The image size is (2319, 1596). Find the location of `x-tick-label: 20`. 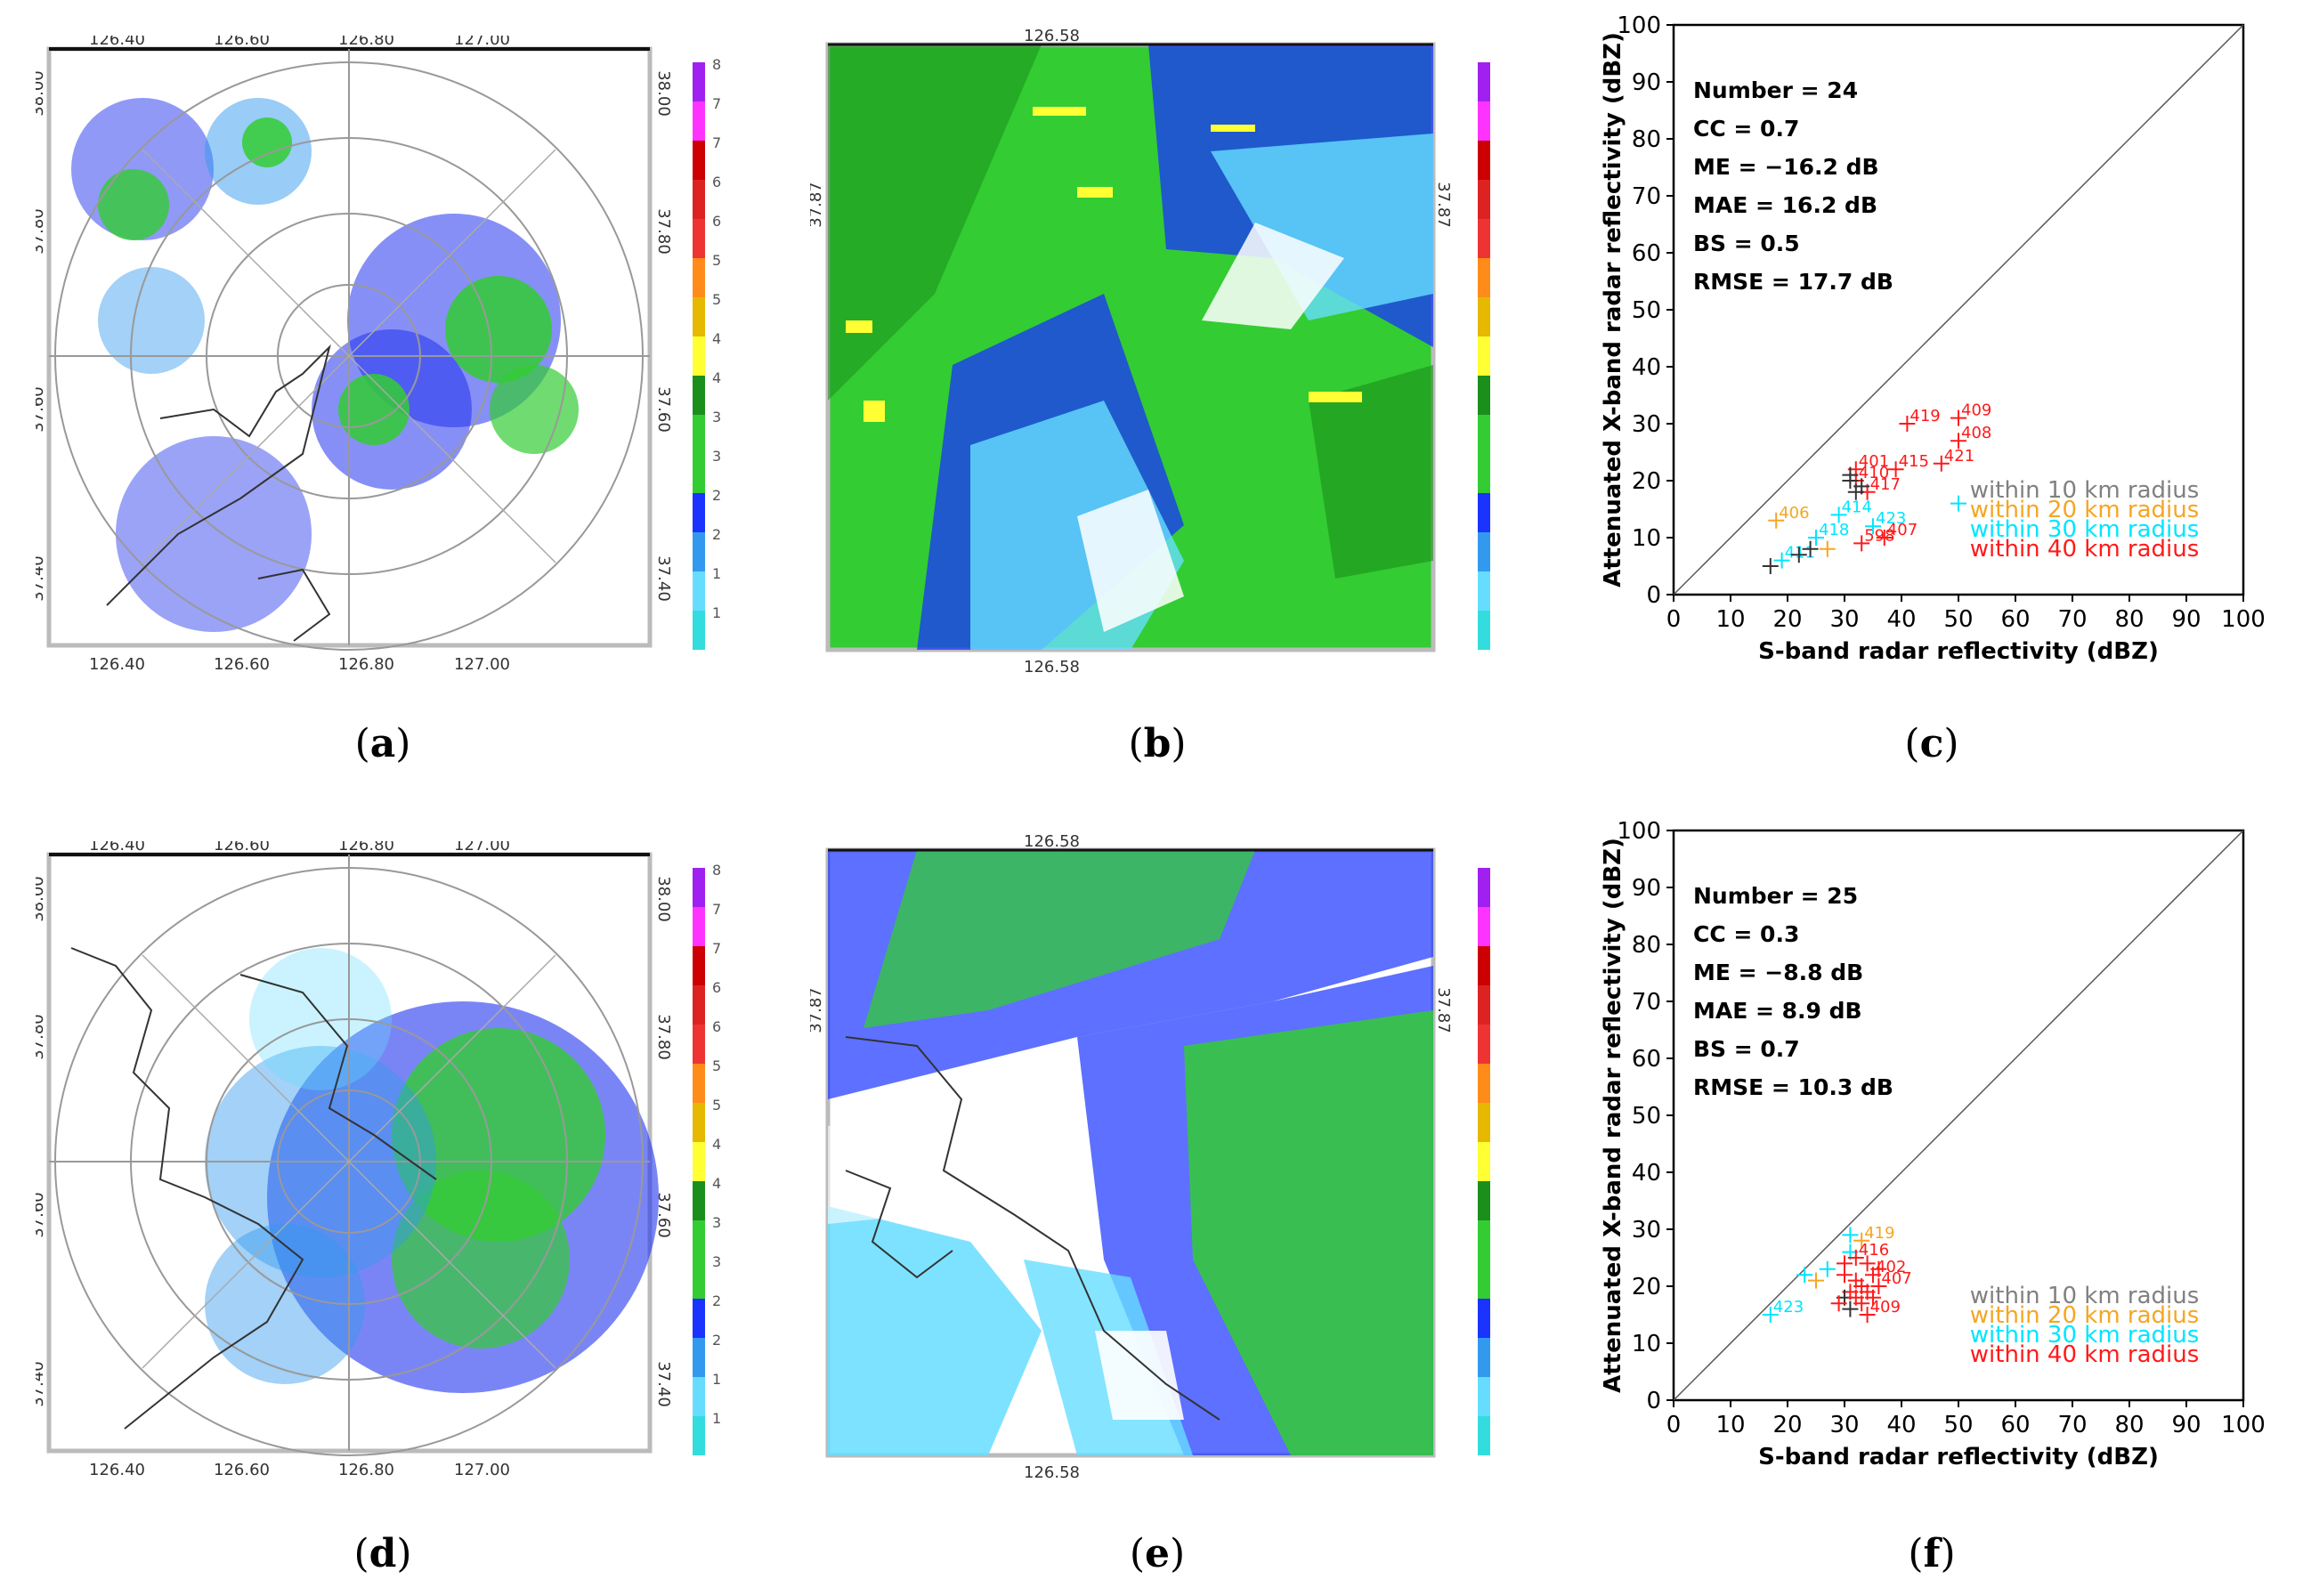

x-tick-label: 20 is located at coordinates (1787, 1425).